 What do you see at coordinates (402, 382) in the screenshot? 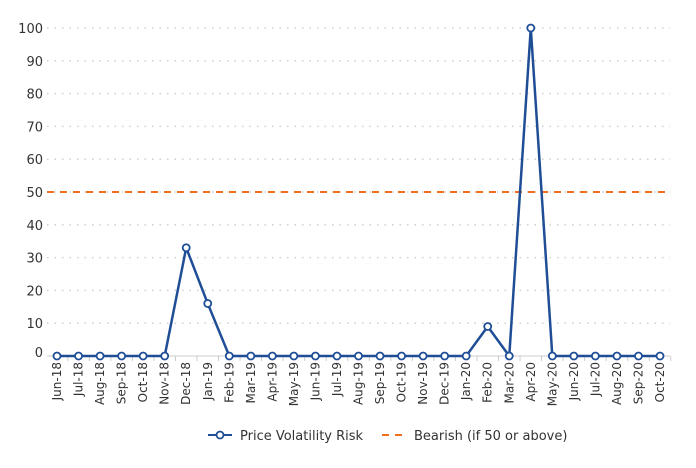
I see `x-tick-label: Oct-19` at bounding box center [402, 382].